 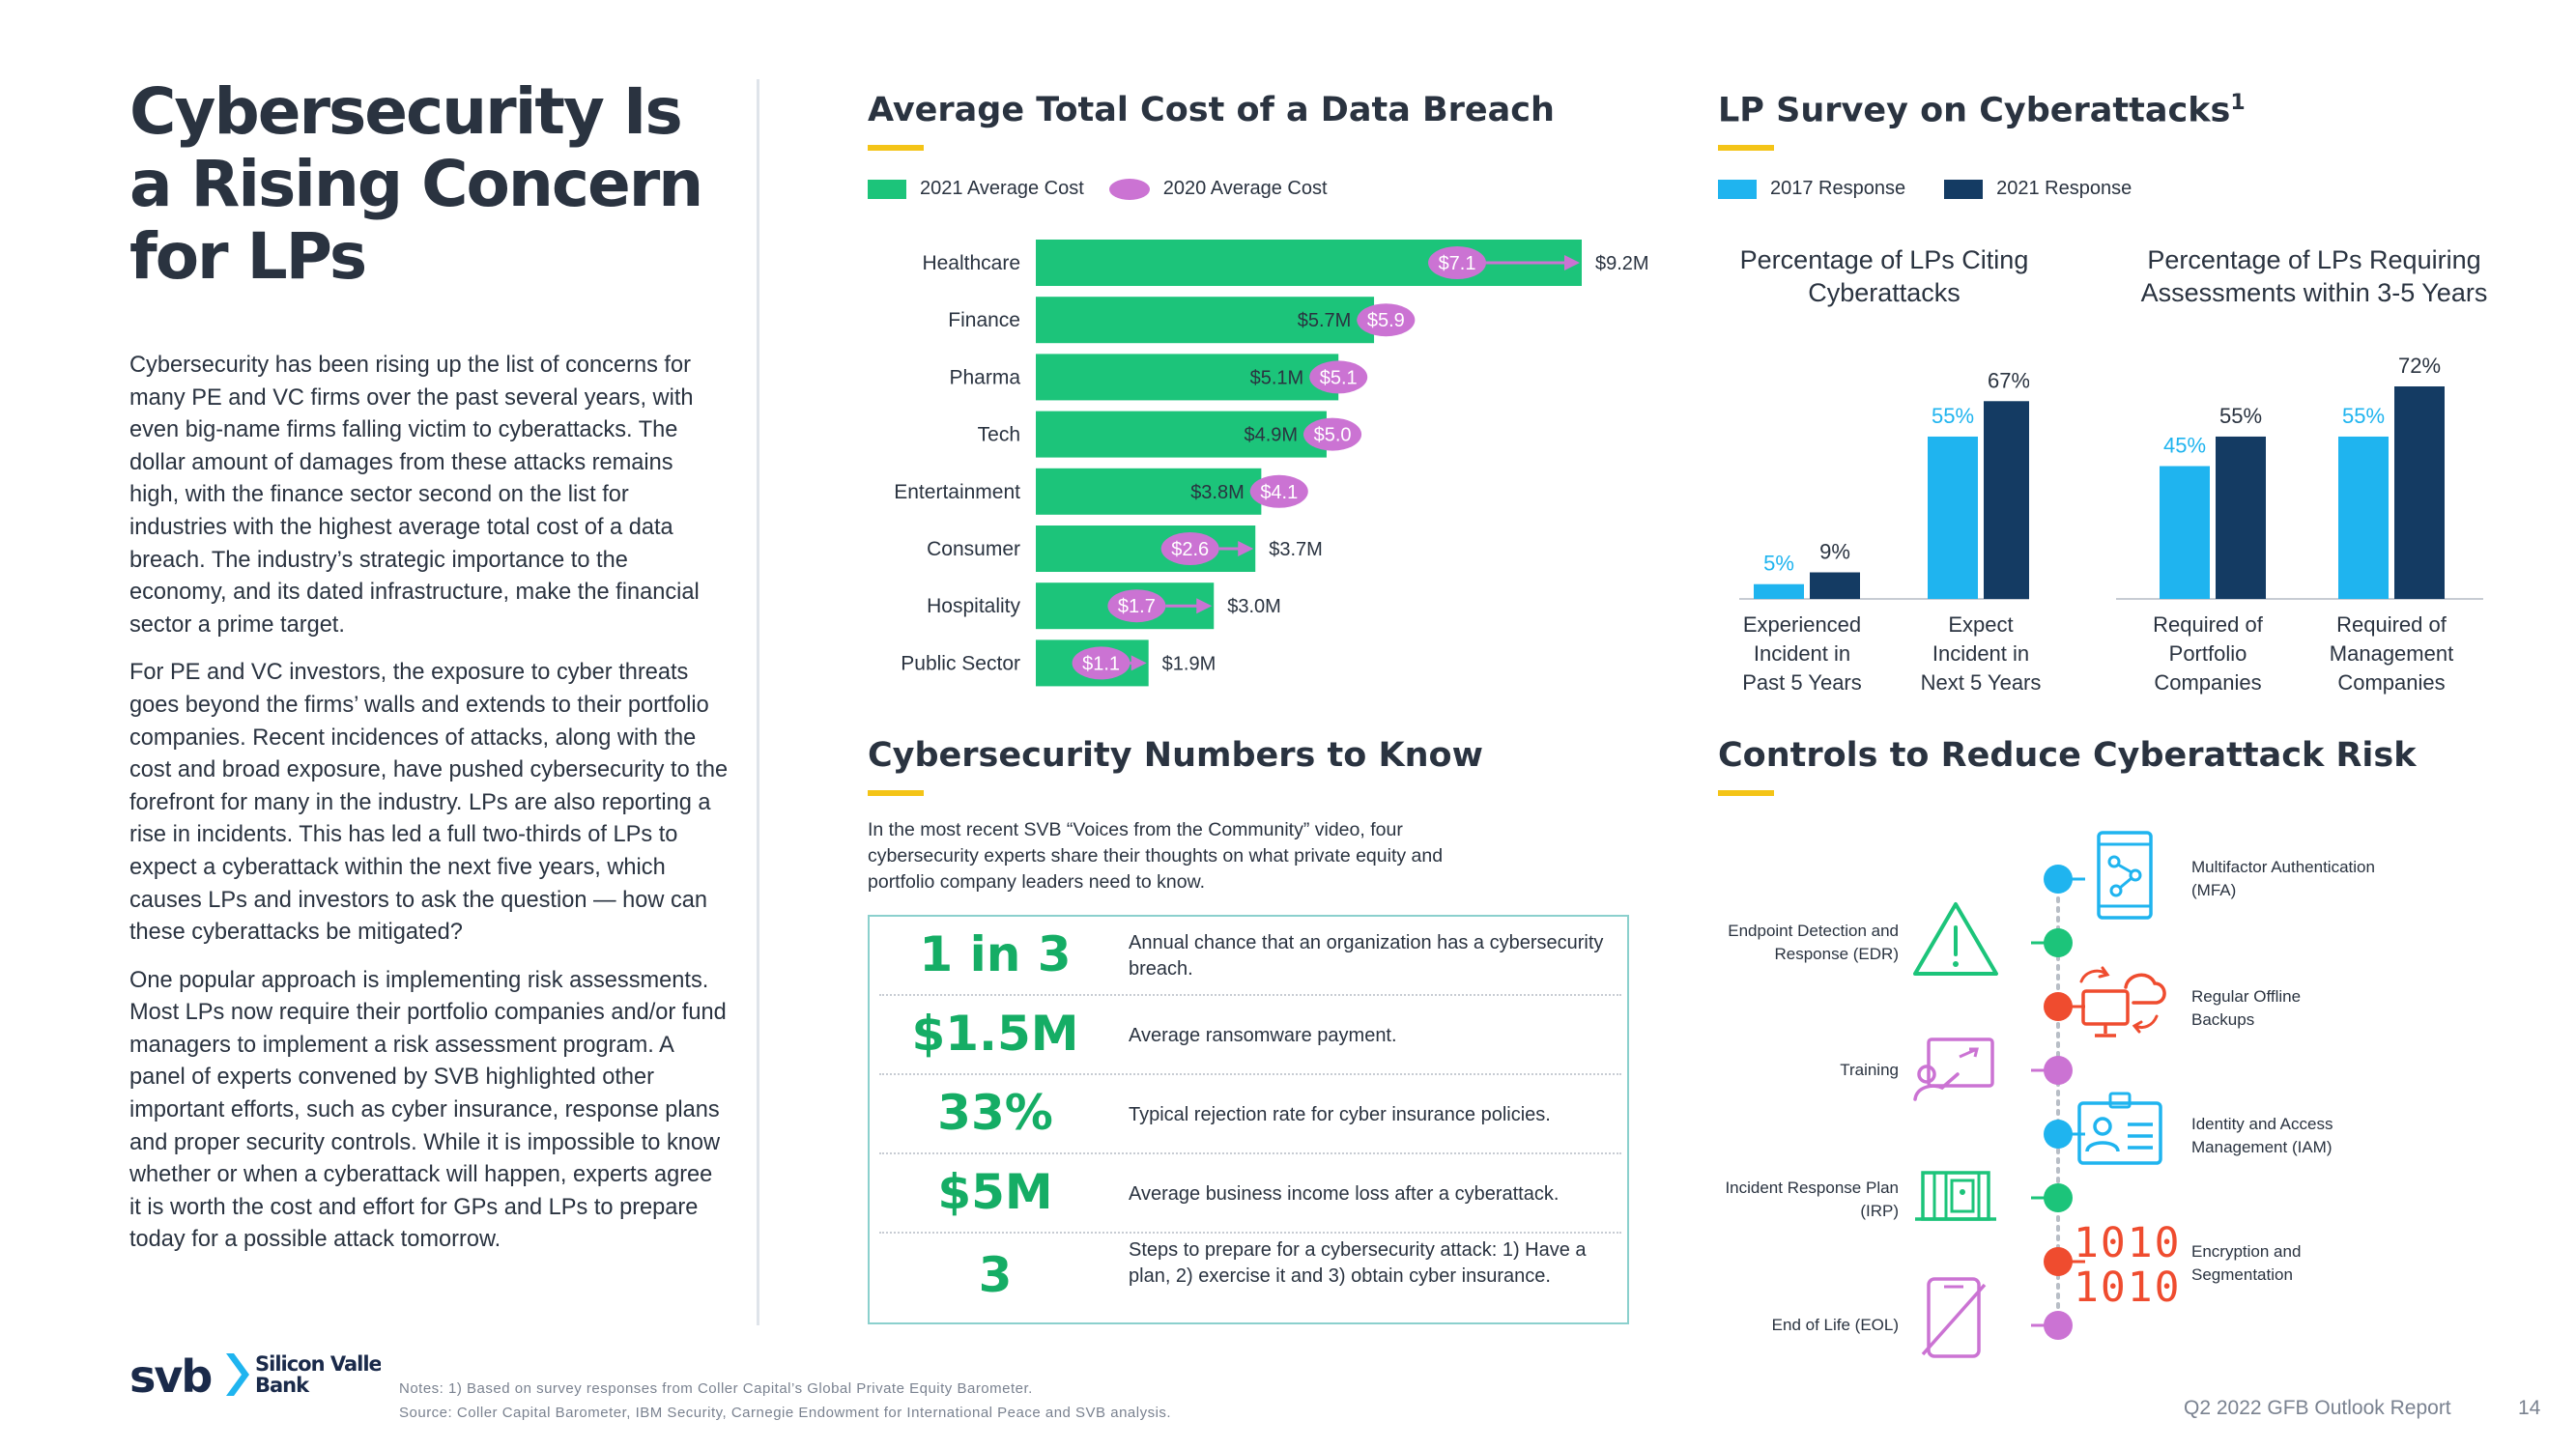 I want to click on label-2020: $7.1, so click(x=1458, y=263).